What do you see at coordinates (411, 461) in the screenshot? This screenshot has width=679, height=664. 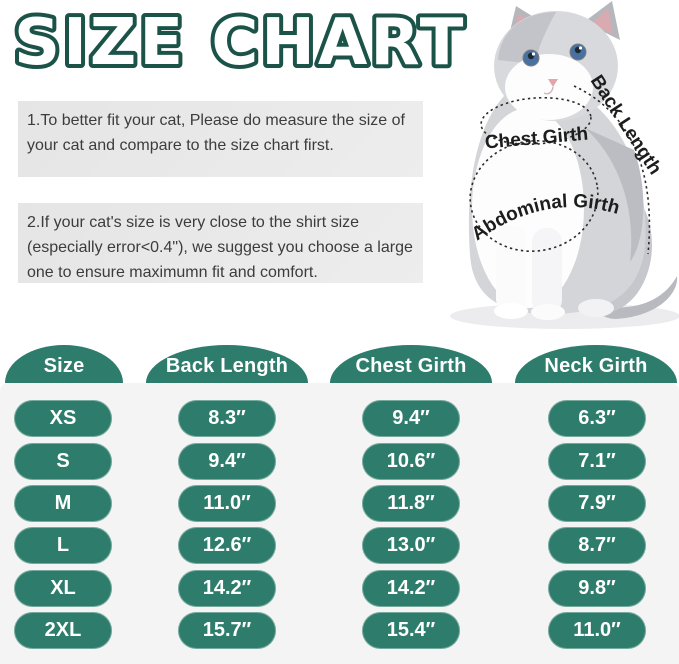 I see `value-pill: 10.6″` at bounding box center [411, 461].